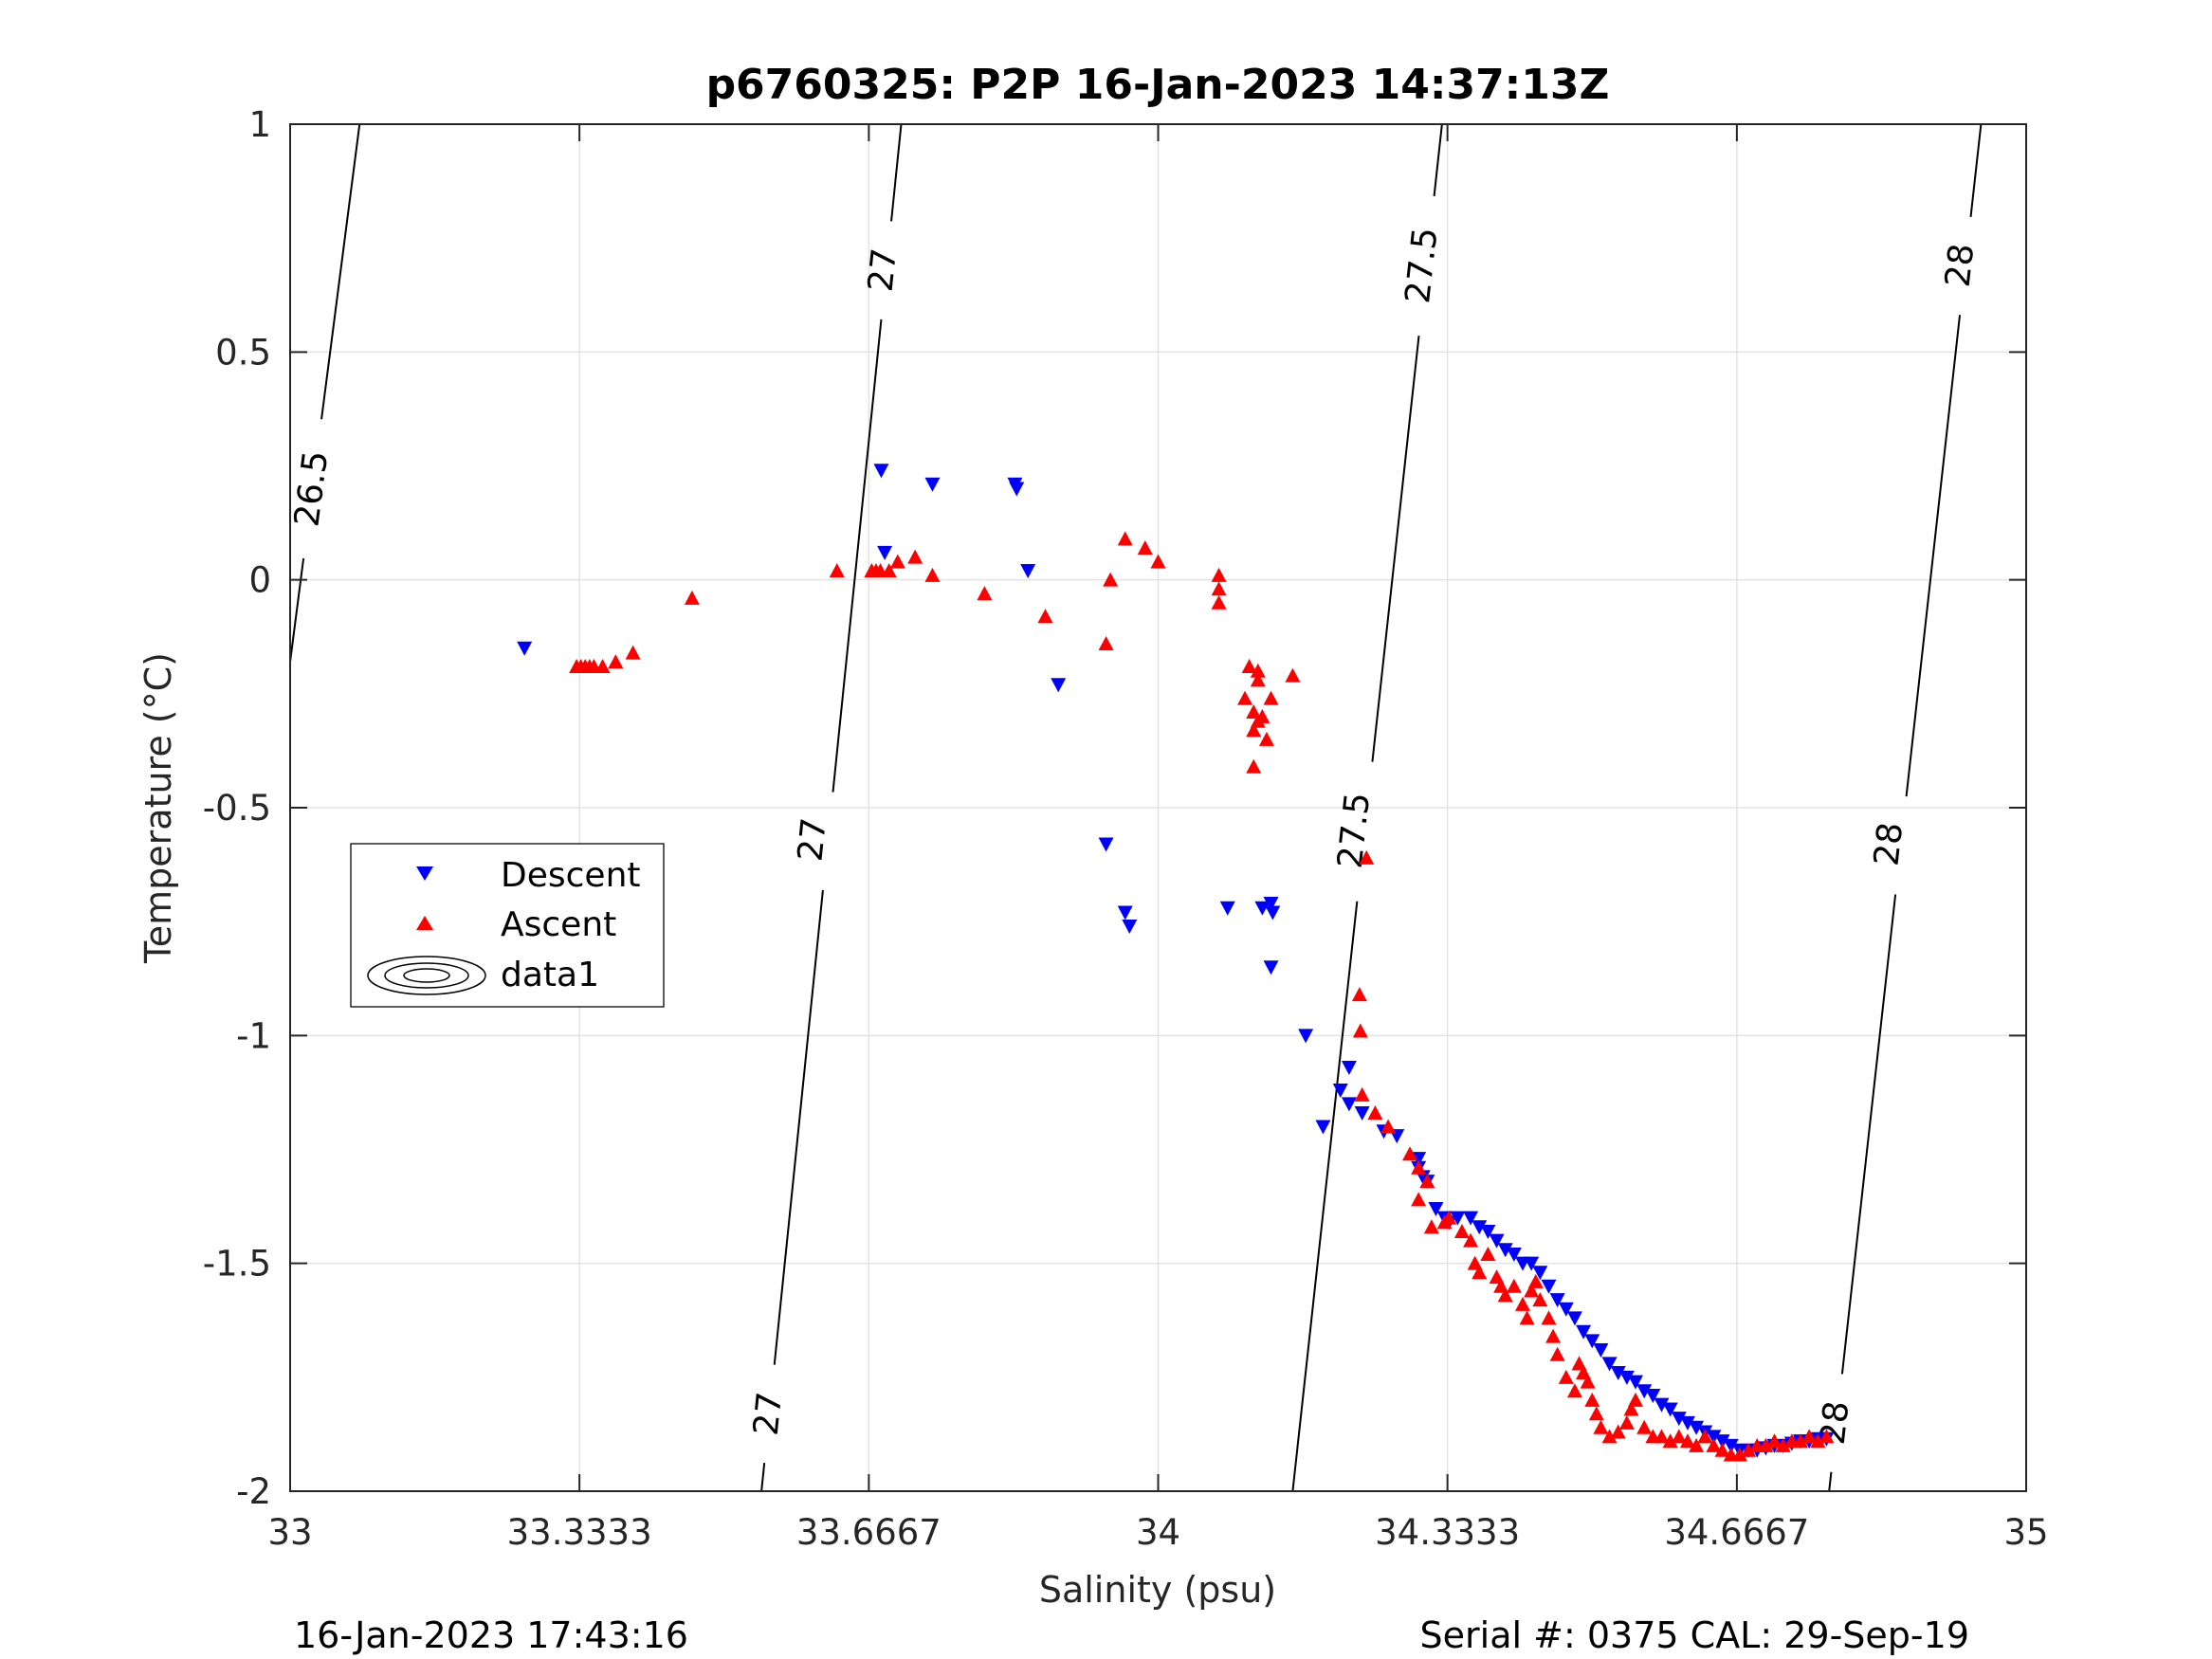  What do you see at coordinates (243, 352) in the screenshot?
I see `y-tick-label: 0.5` at bounding box center [243, 352].